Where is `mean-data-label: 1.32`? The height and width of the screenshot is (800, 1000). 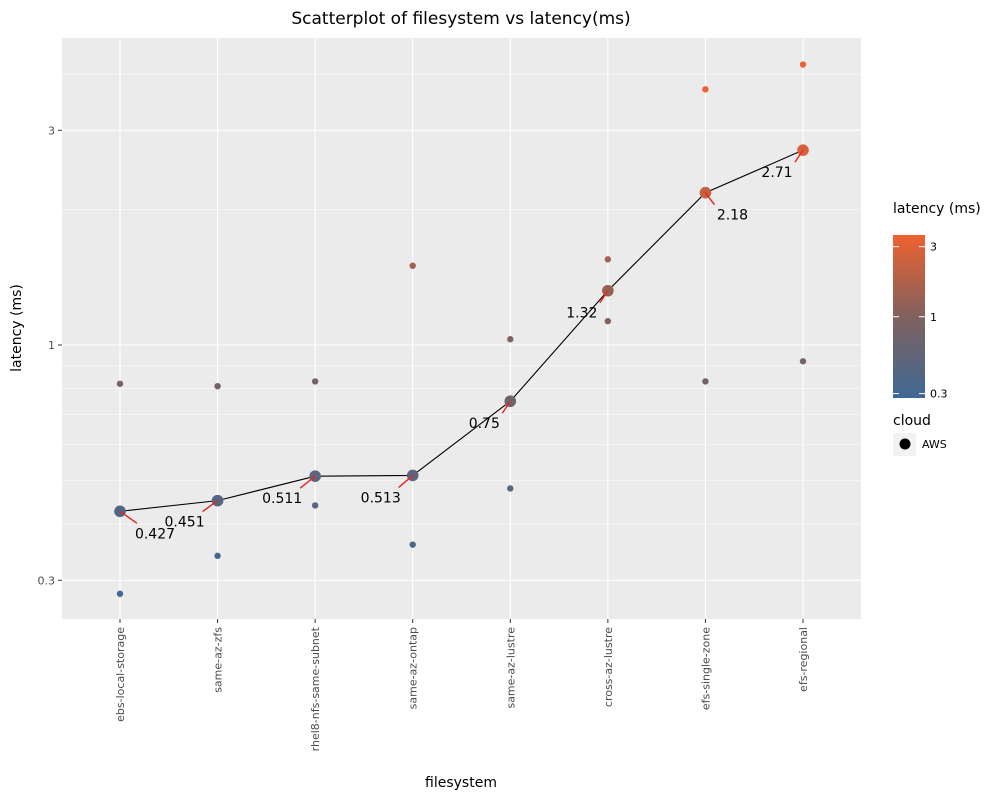
mean-data-label: 1.32 is located at coordinates (581, 314).